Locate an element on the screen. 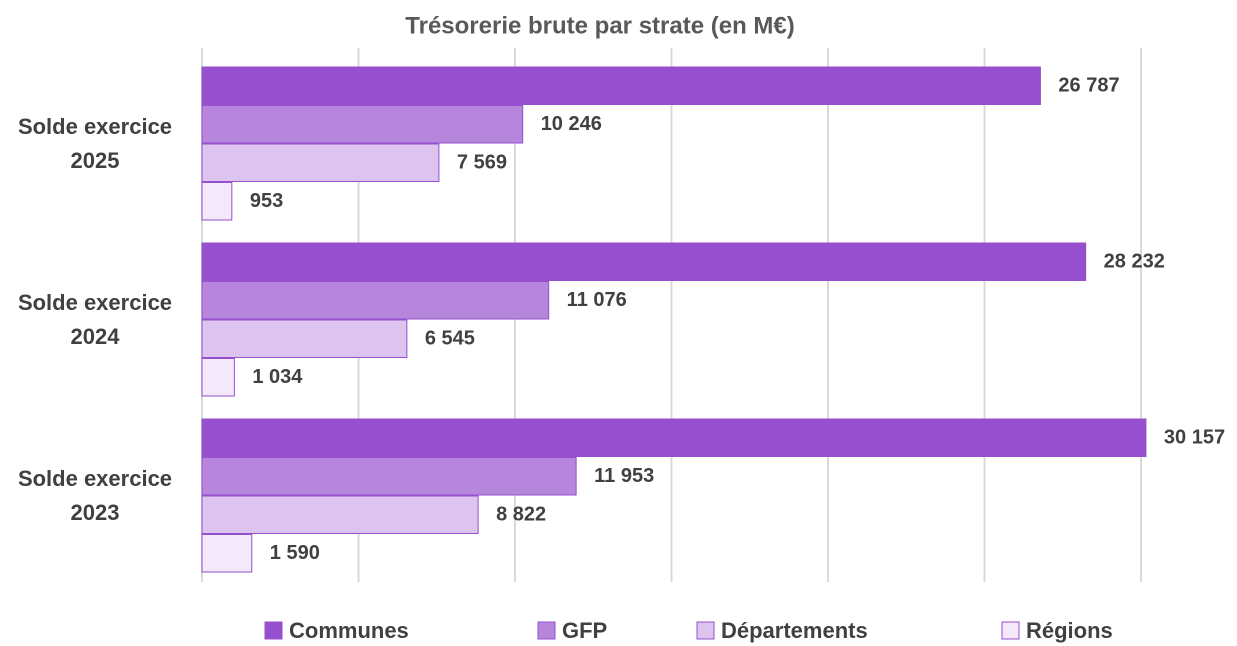  value-label: 953 is located at coordinates (266, 201).